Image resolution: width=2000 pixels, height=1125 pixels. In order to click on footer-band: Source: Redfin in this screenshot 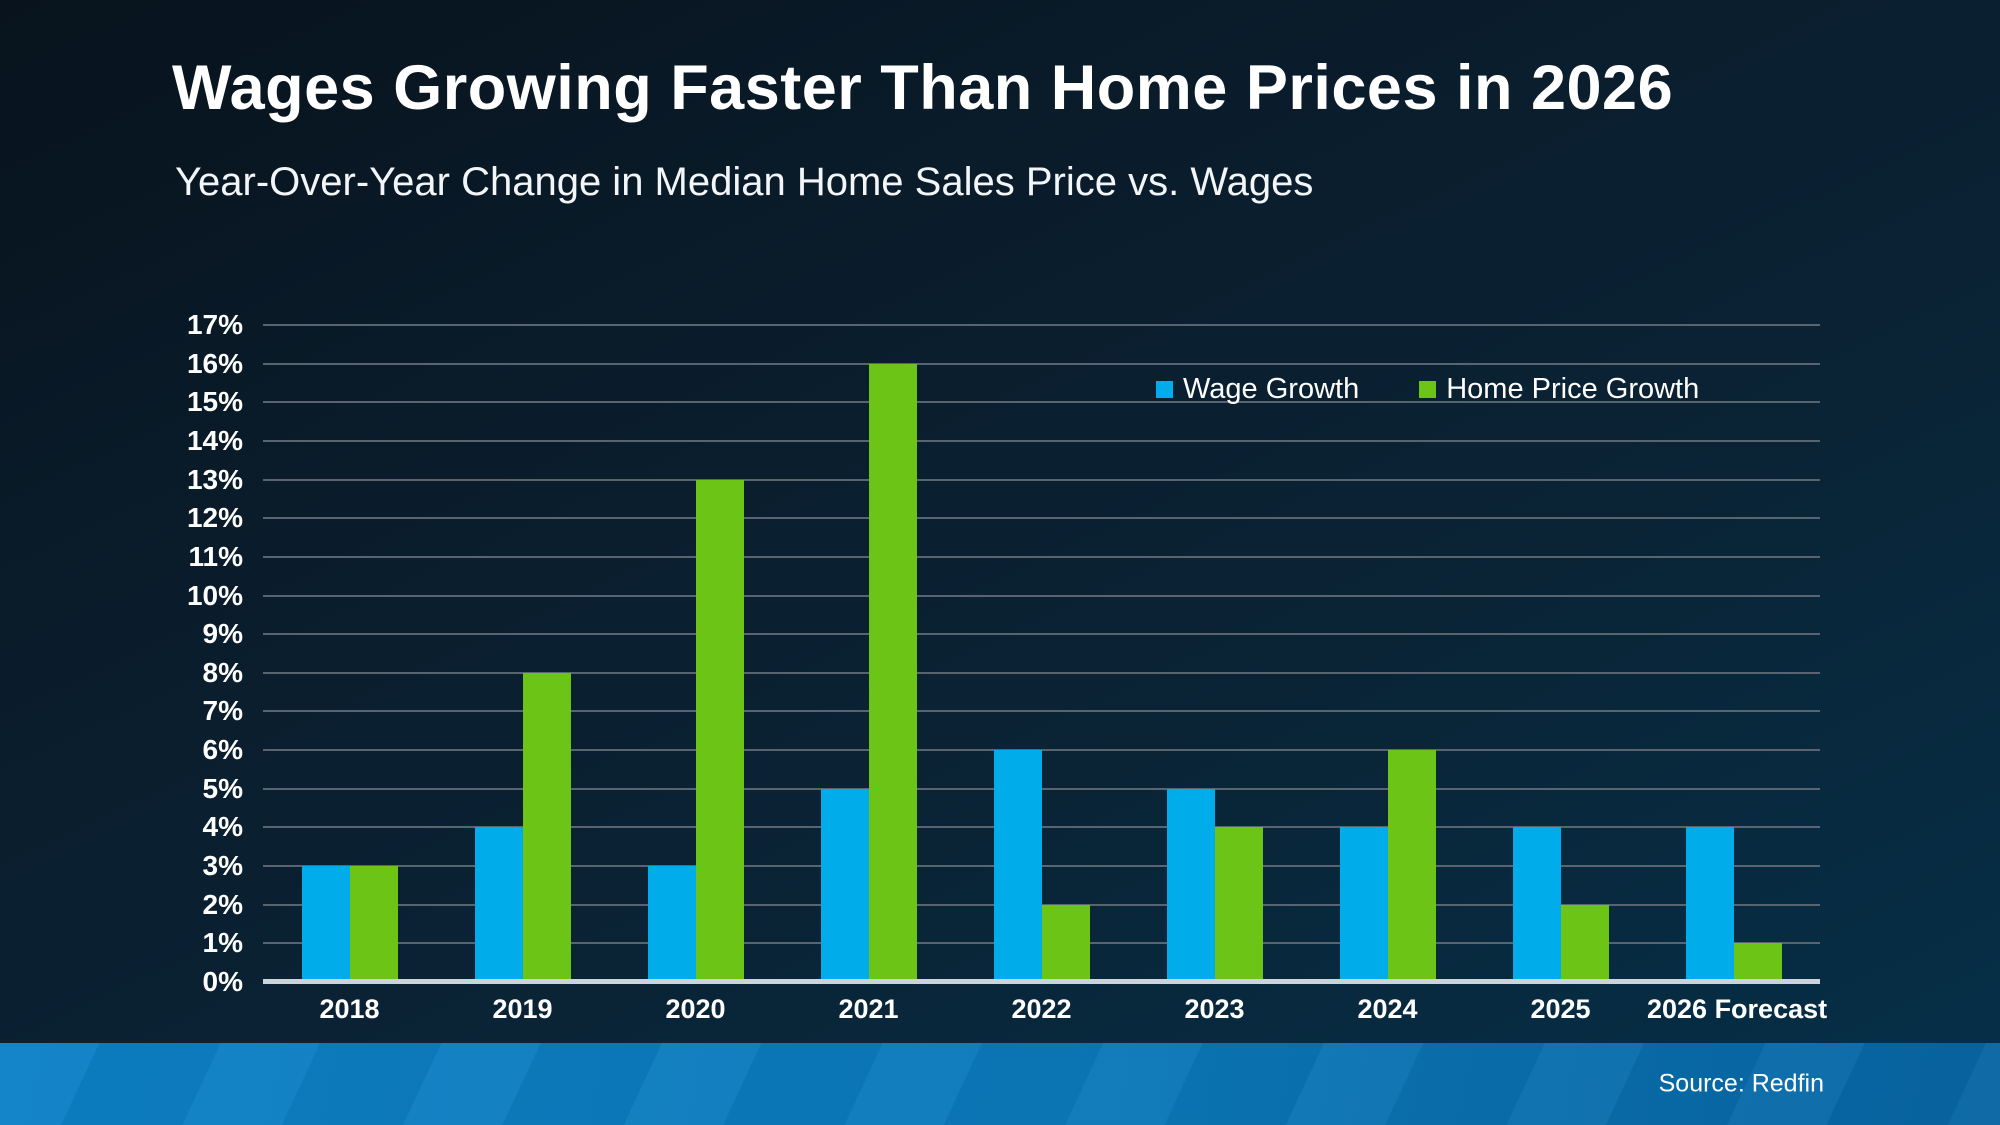, I will do `click(1000, 1084)`.